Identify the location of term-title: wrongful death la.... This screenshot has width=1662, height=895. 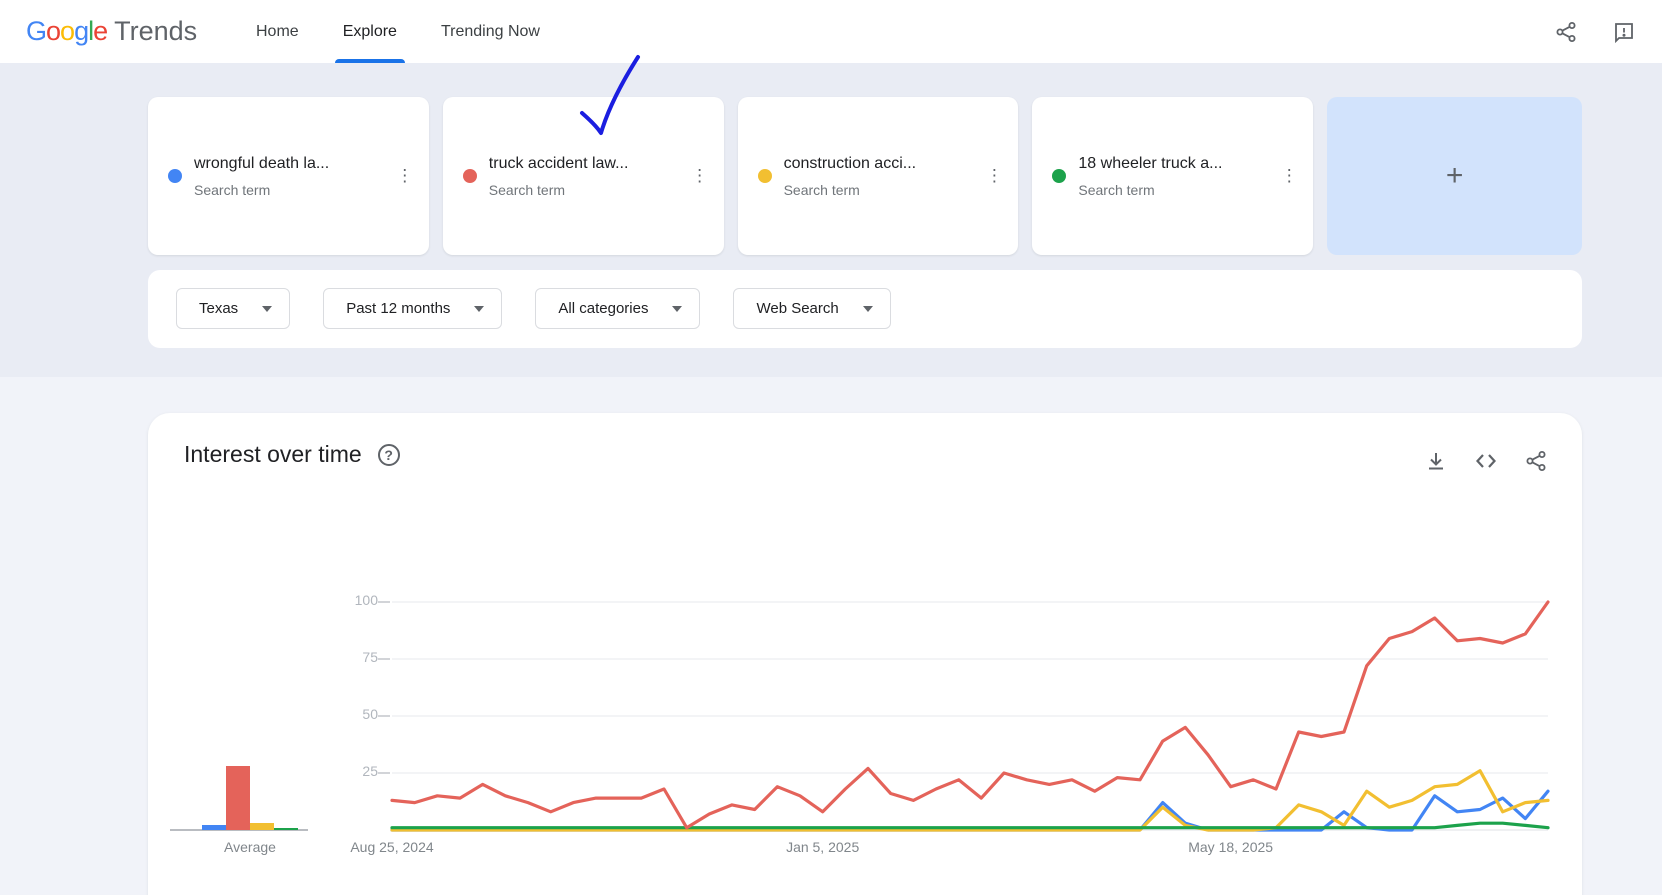
(262, 163).